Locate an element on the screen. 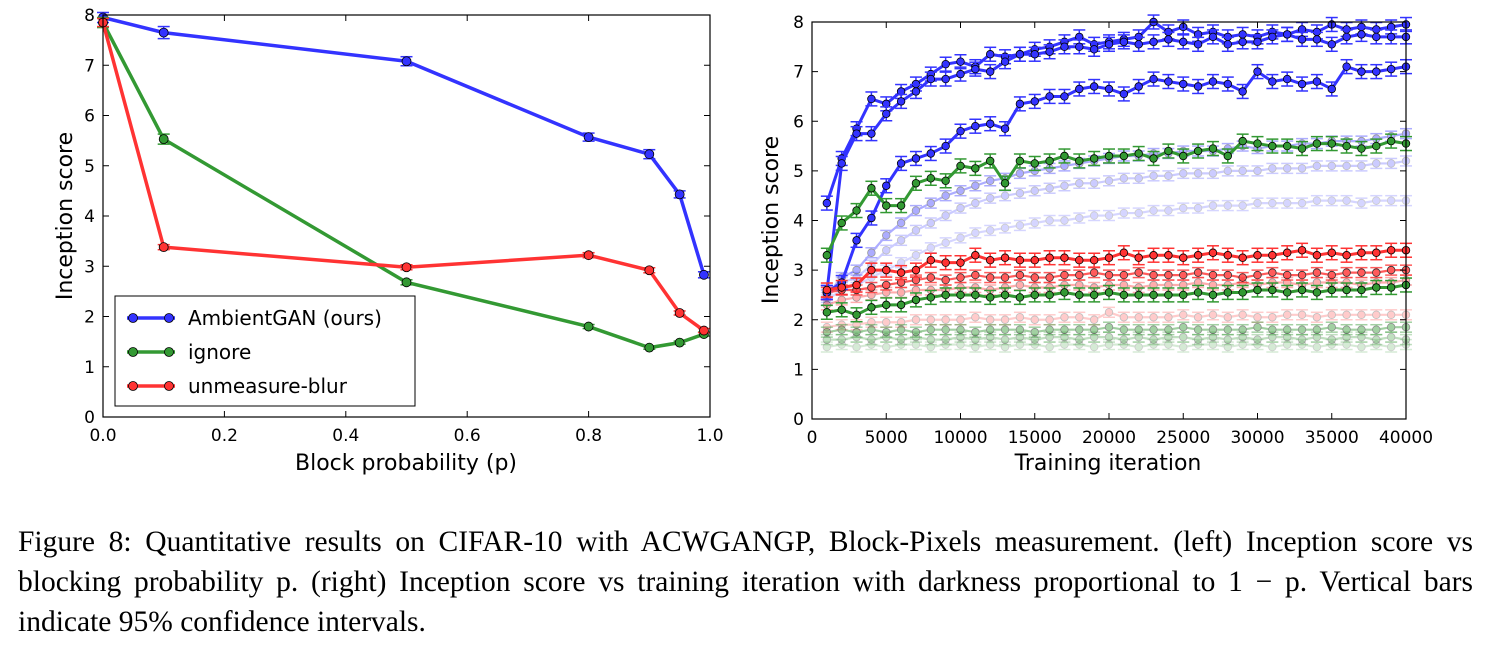  right-series-green-p0-line is located at coordinates (1116, 197).